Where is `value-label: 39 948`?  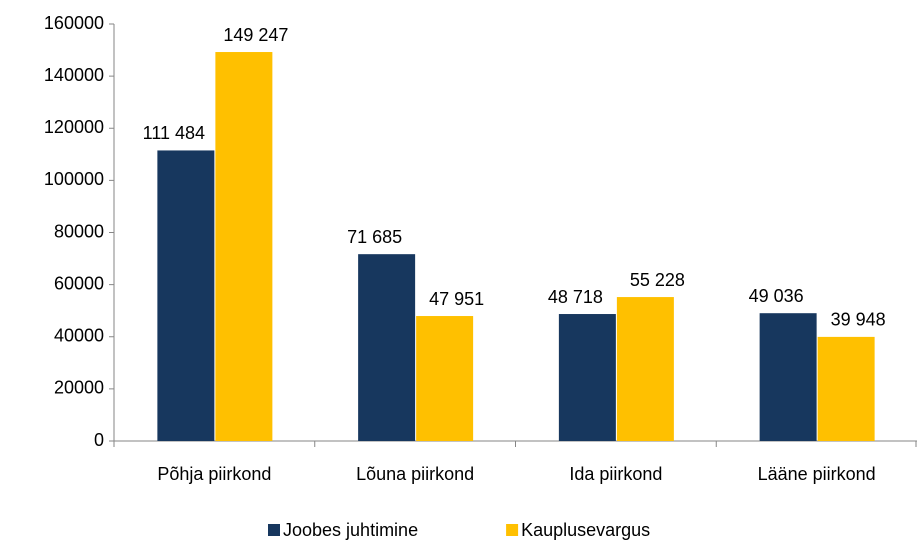
value-label: 39 948 is located at coordinates (858, 320).